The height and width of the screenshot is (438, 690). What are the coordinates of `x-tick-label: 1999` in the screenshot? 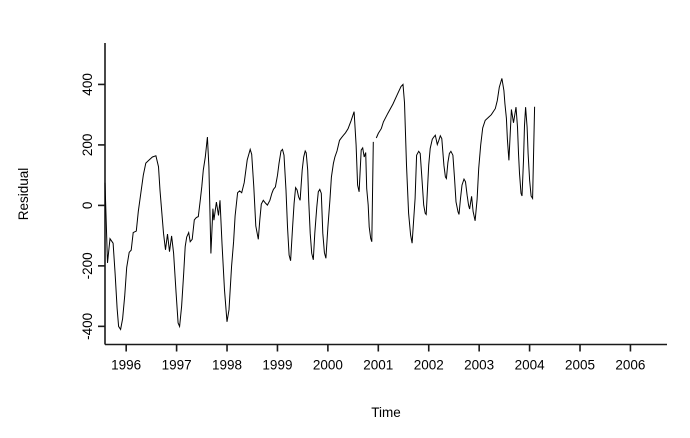 It's located at (277, 365).